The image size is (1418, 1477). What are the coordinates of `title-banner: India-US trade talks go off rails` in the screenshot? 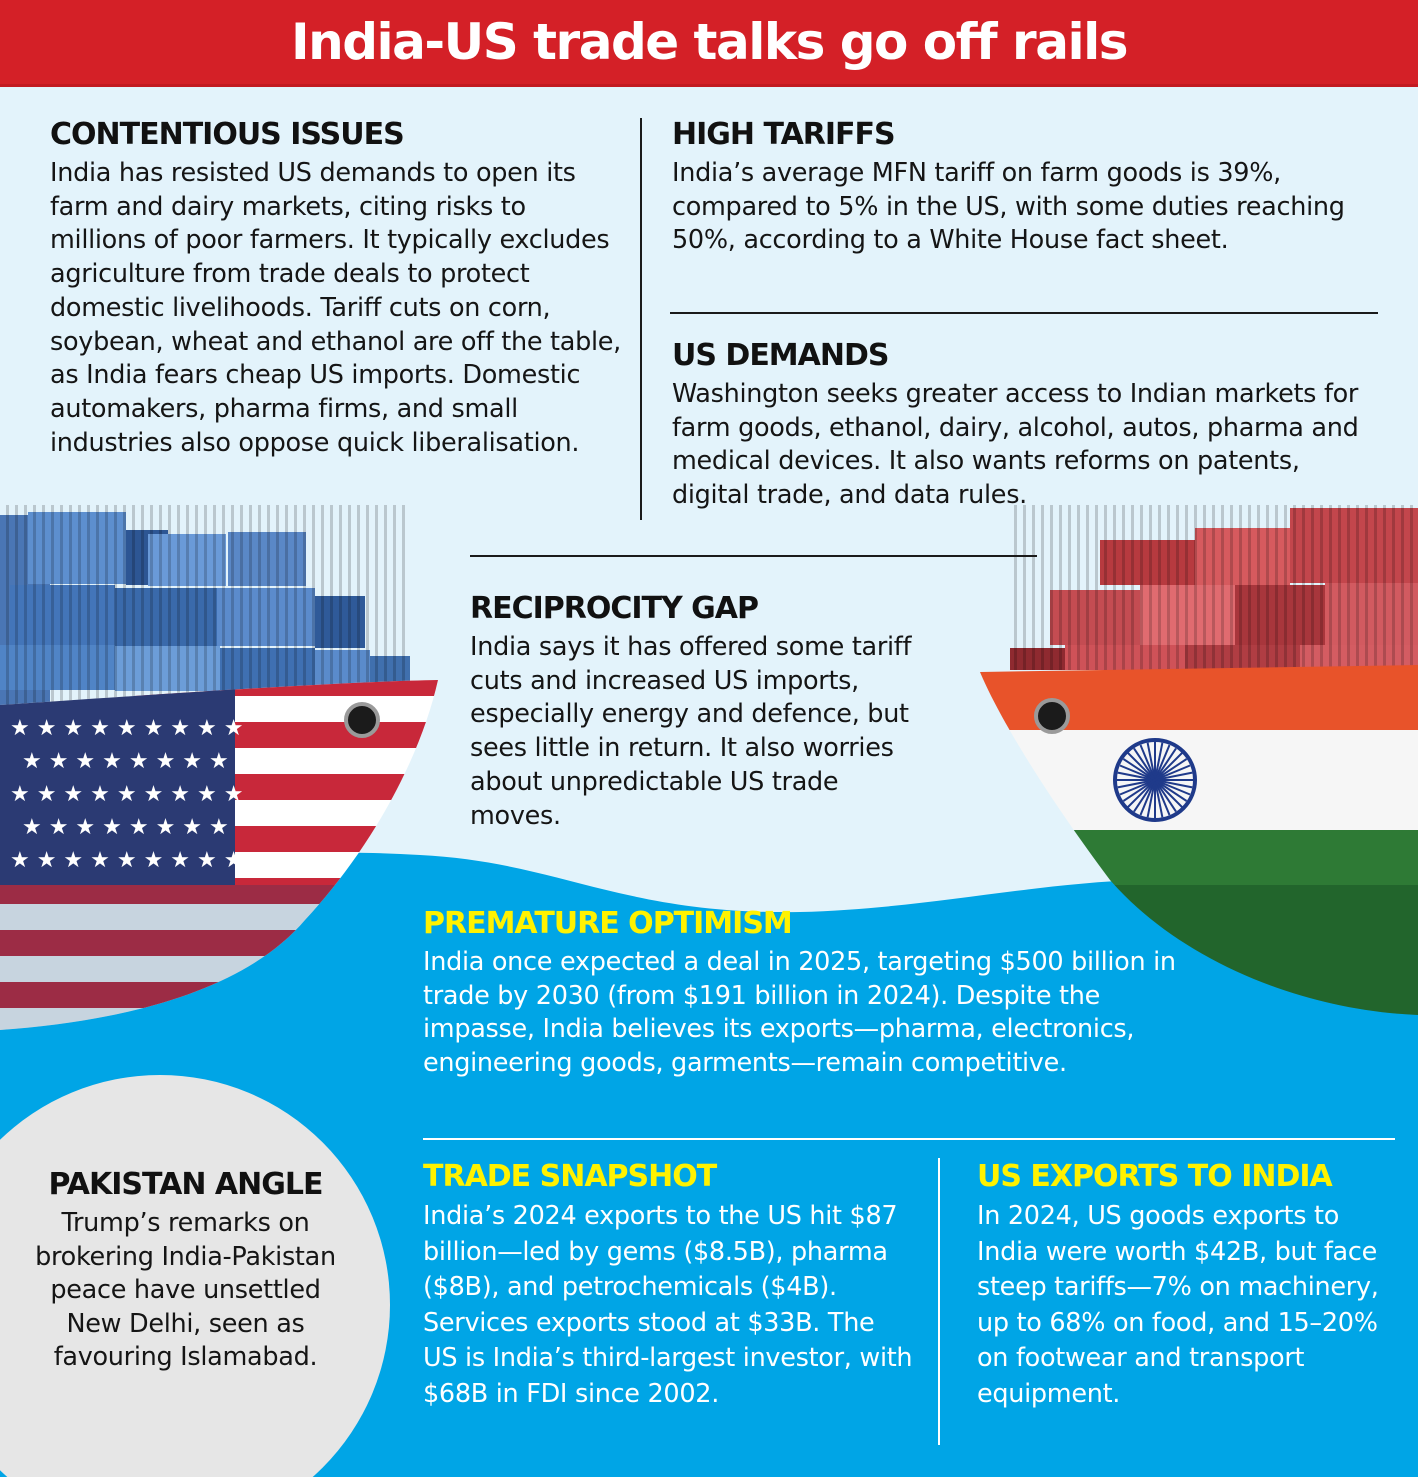 It's located at (709, 43).